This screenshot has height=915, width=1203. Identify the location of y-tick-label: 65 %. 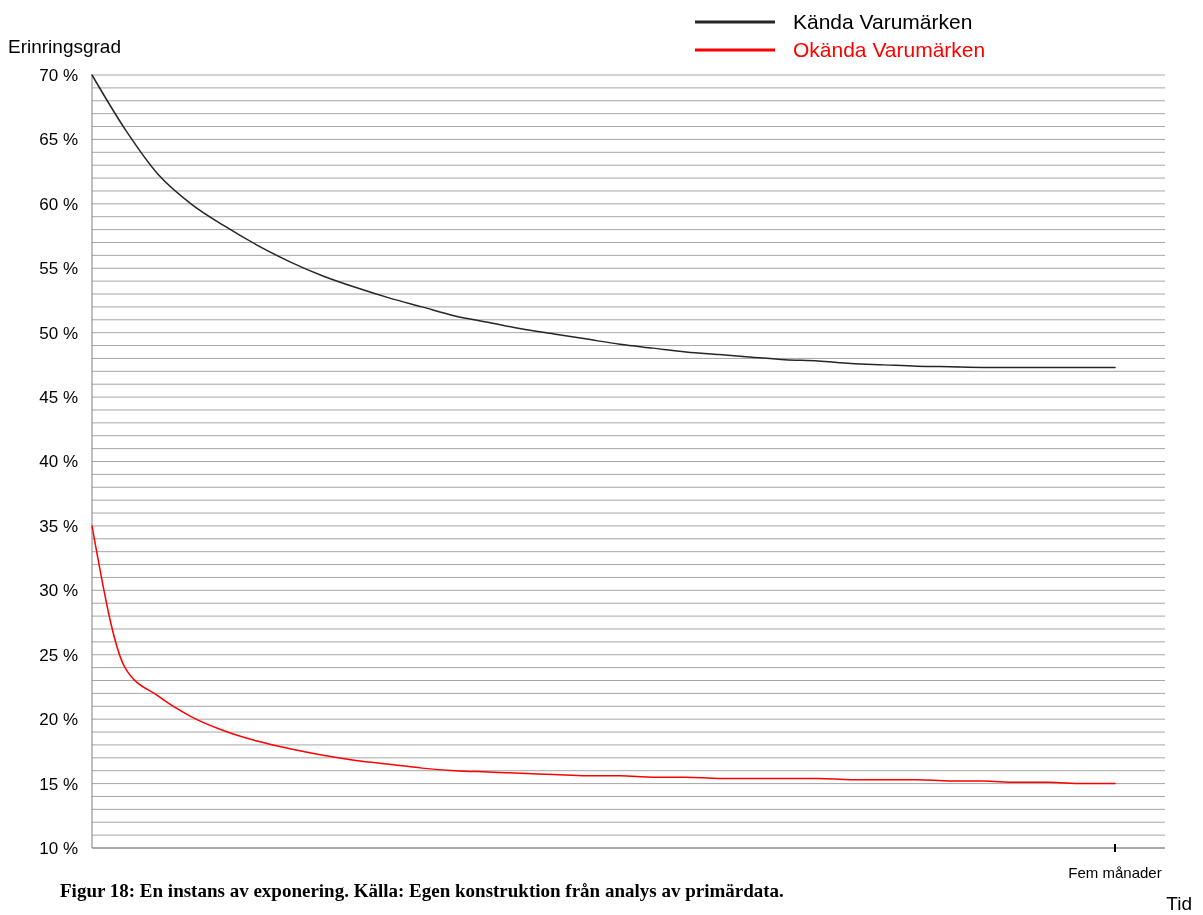
(58, 140).